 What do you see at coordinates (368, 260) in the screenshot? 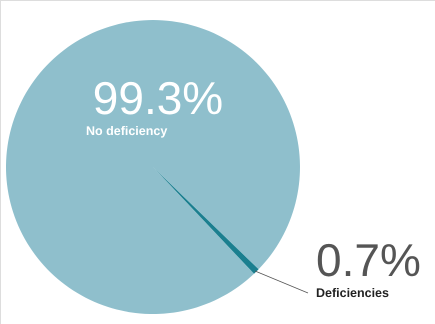
I see `data-label: 0.7%` at bounding box center [368, 260].